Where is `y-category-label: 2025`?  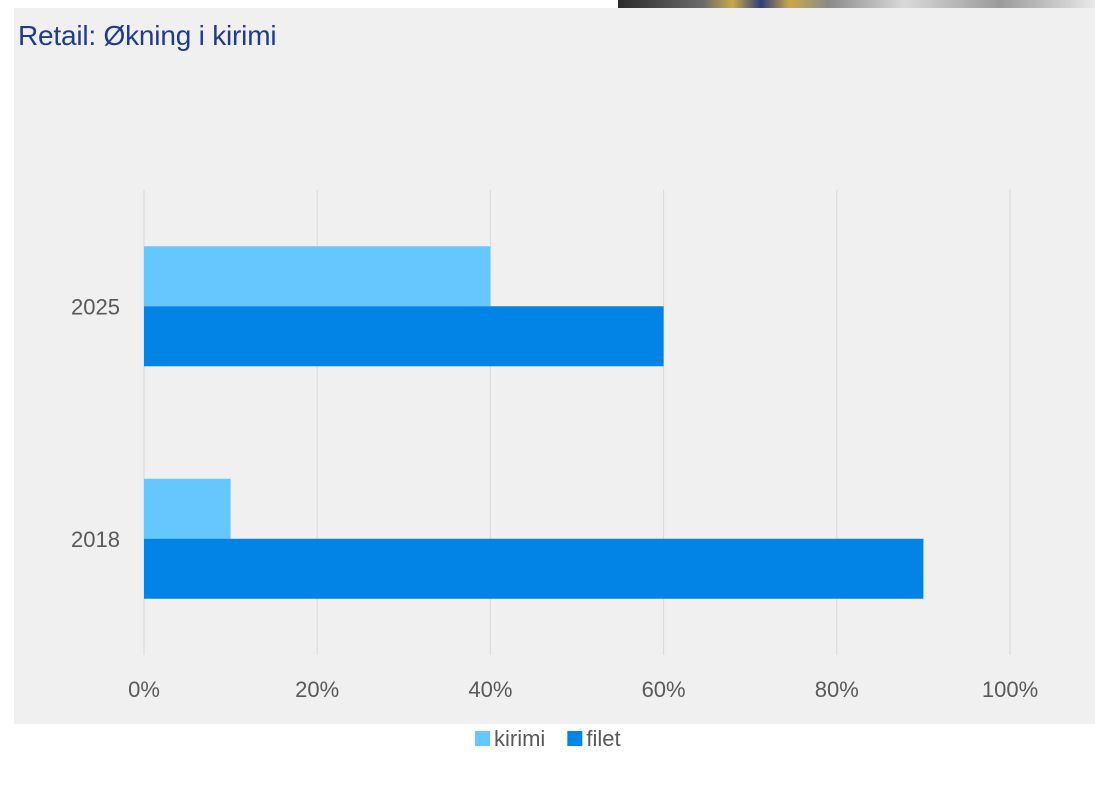 y-category-label: 2025 is located at coordinates (95, 306).